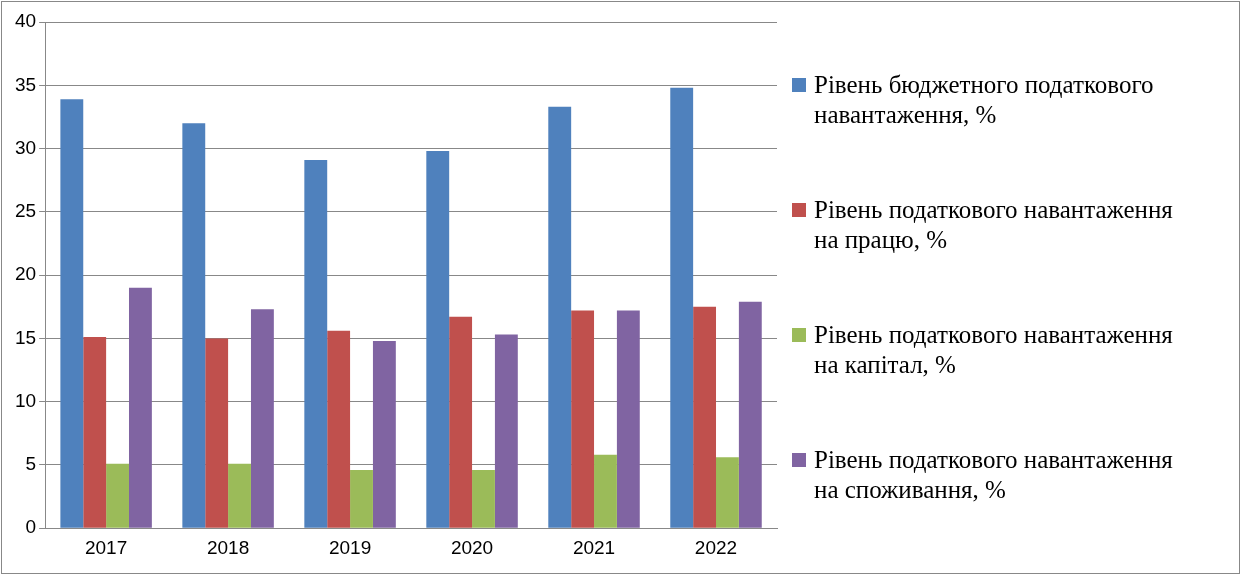 The width and height of the screenshot is (1241, 575). What do you see at coordinates (25, 147) in the screenshot?
I see `y-tick-label: 30` at bounding box center [25, 147].